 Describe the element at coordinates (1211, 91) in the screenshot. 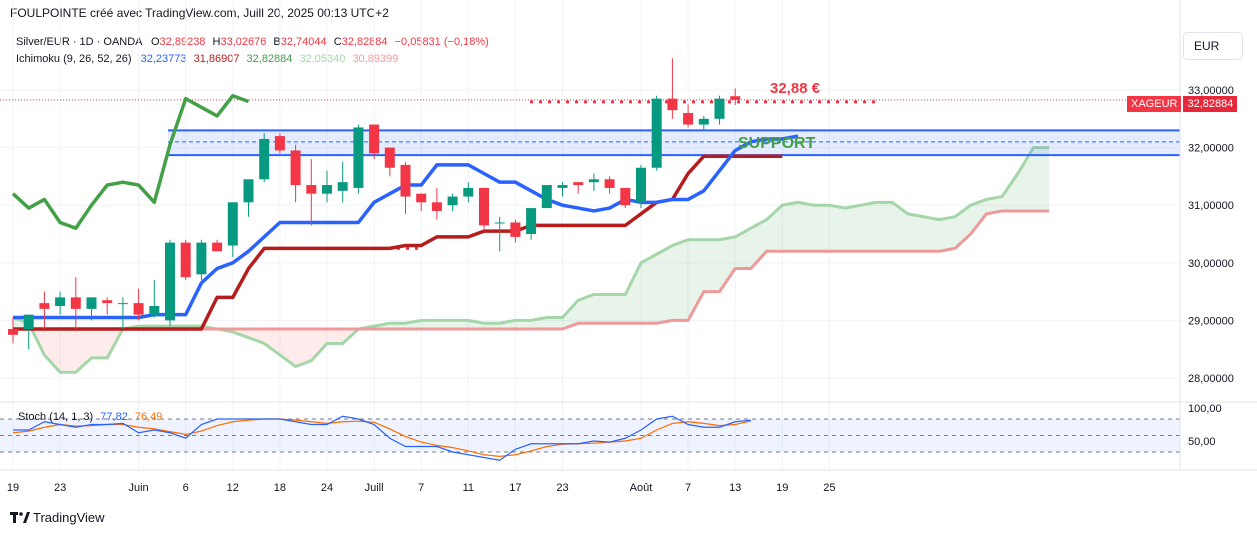

I see `y-tick-label: 33,00000` at that location.